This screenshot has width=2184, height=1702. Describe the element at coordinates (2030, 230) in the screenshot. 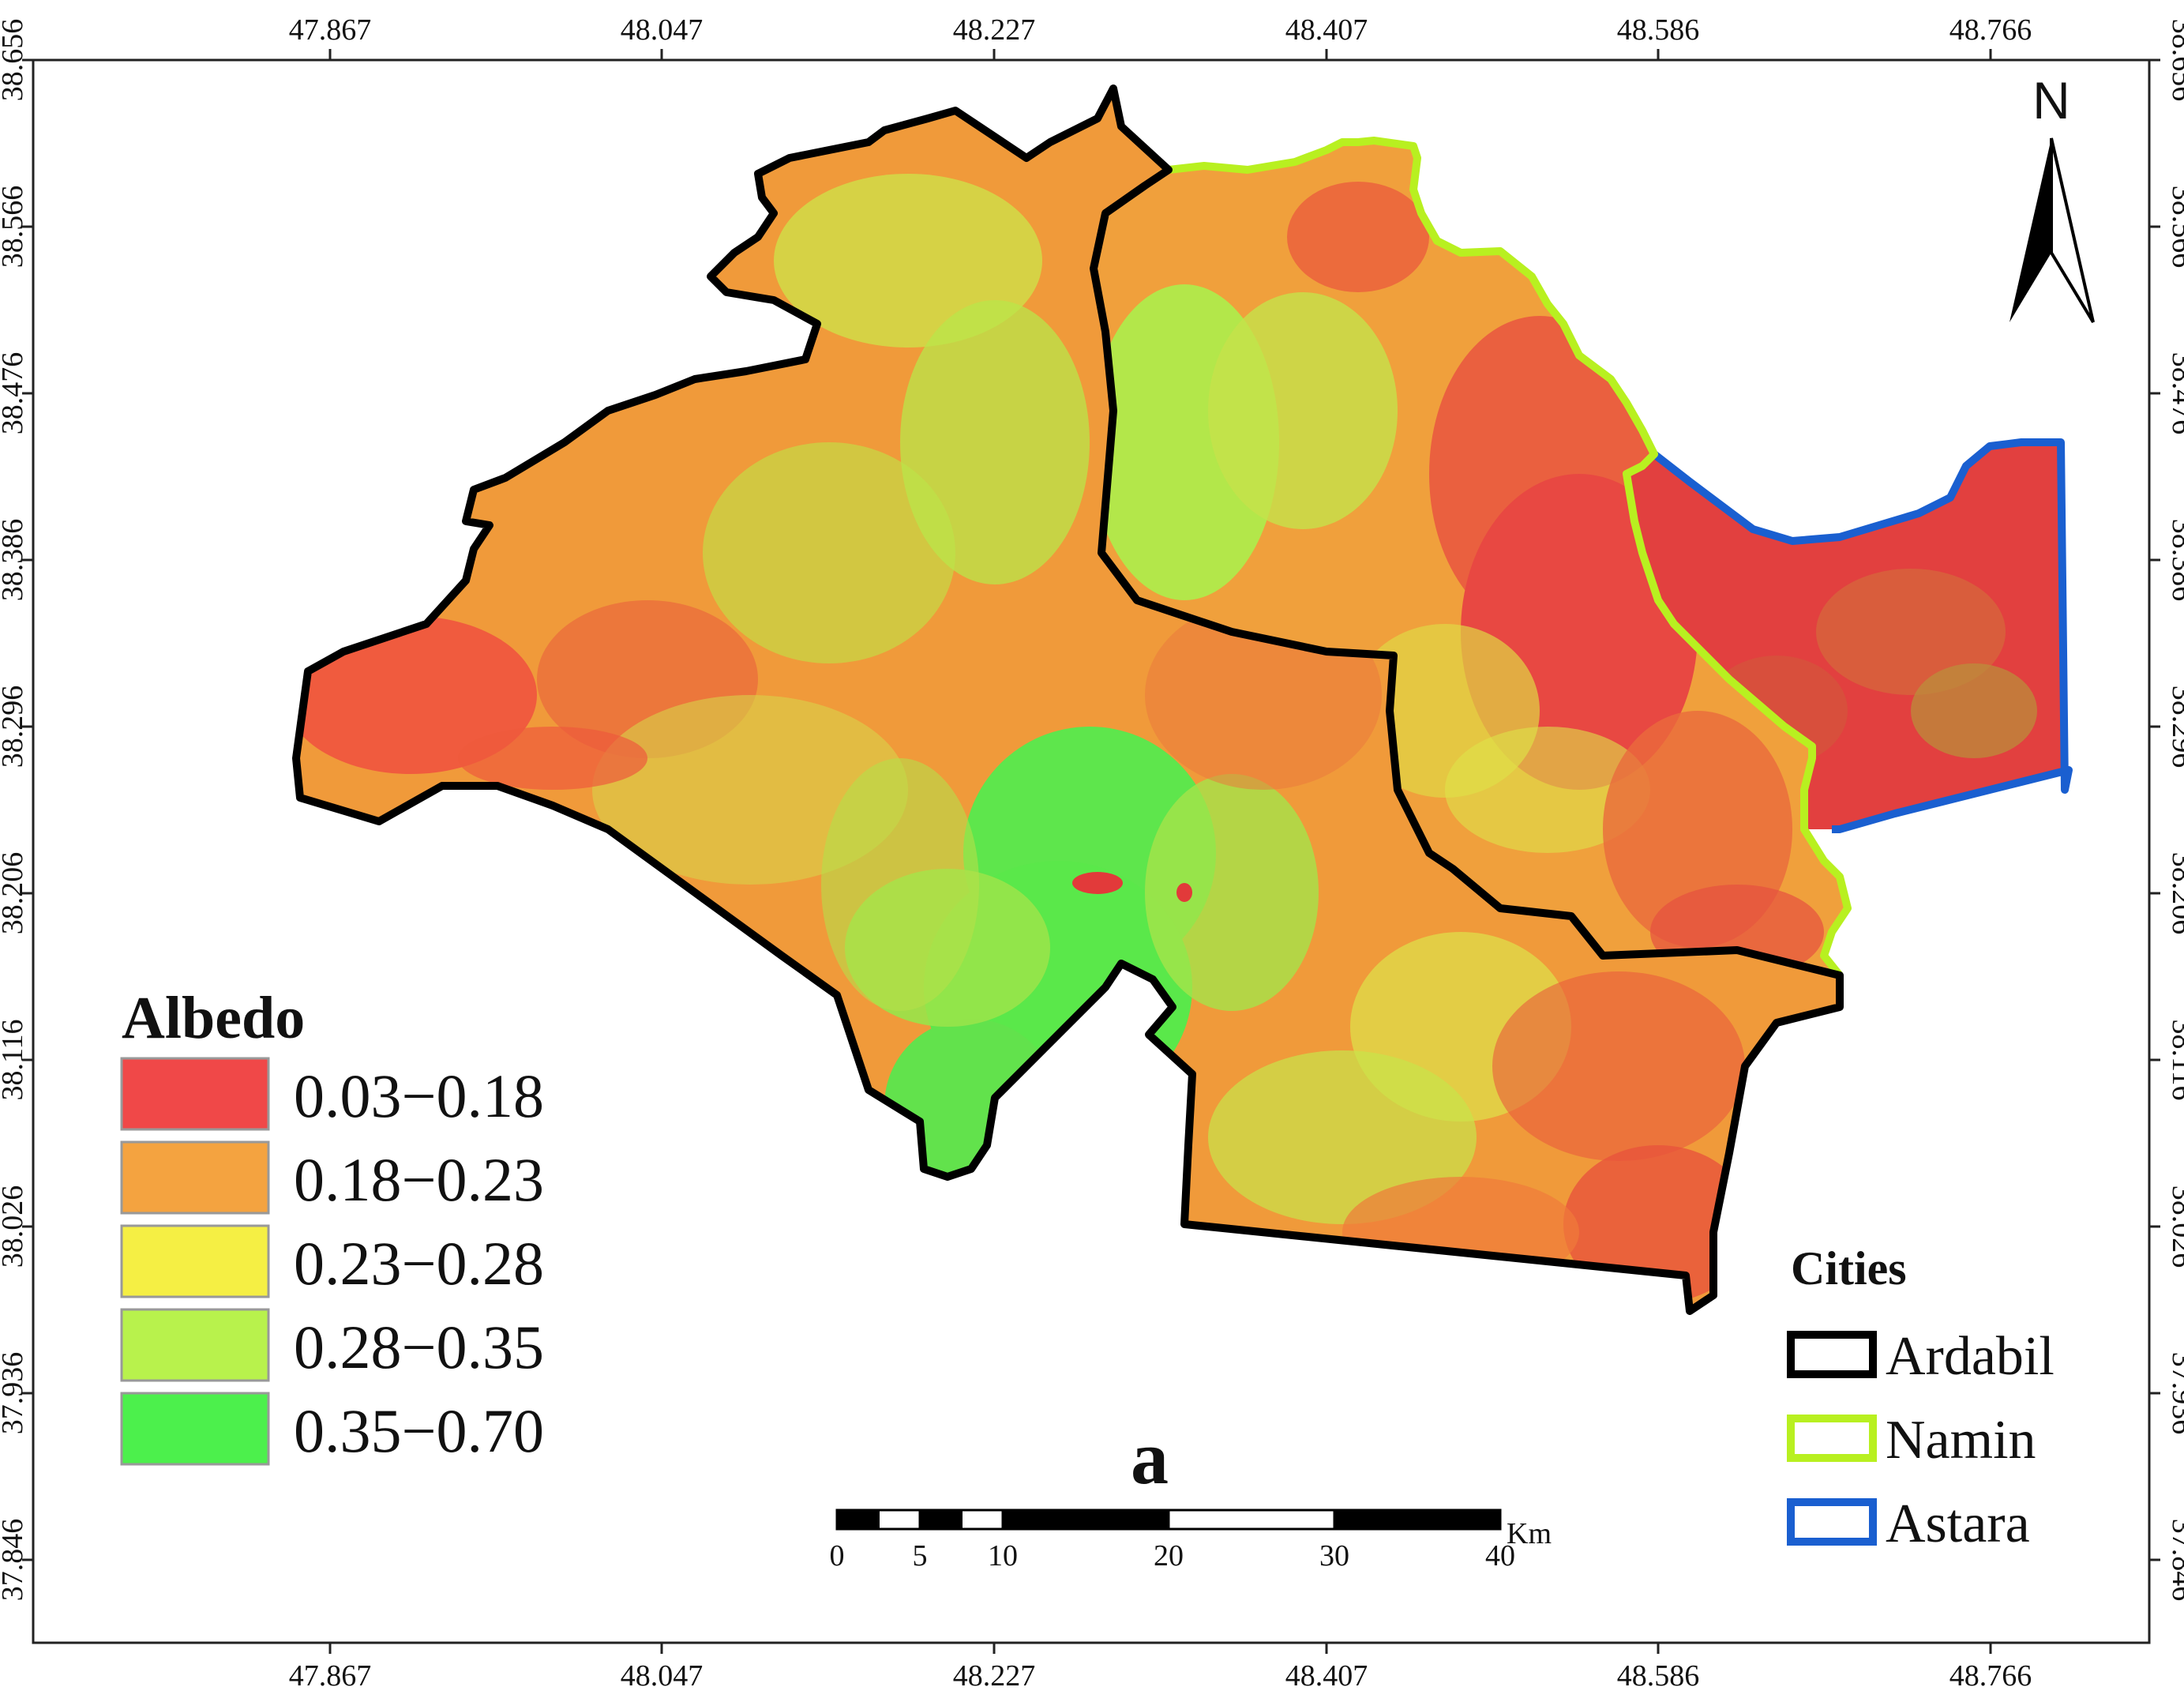

I see `north-arrow-left-icon` at that location.